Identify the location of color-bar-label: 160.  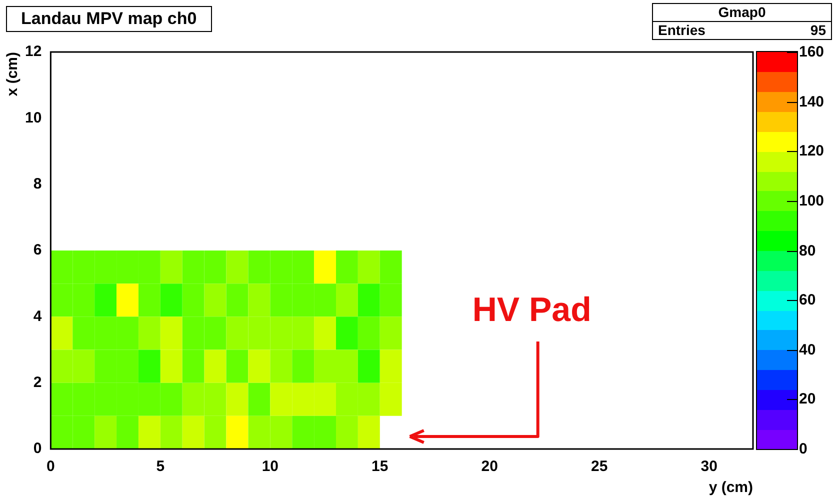
(811, 52).